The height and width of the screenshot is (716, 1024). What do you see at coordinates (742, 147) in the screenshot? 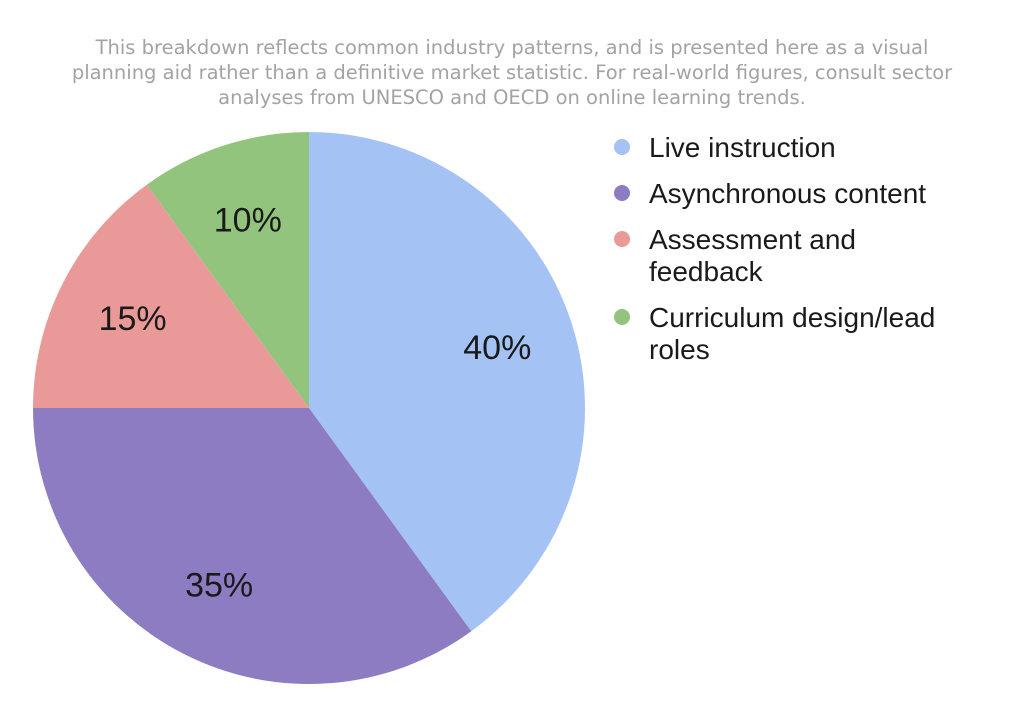
I see `legend-label: Live instruction` at bounding box center [742, 147].